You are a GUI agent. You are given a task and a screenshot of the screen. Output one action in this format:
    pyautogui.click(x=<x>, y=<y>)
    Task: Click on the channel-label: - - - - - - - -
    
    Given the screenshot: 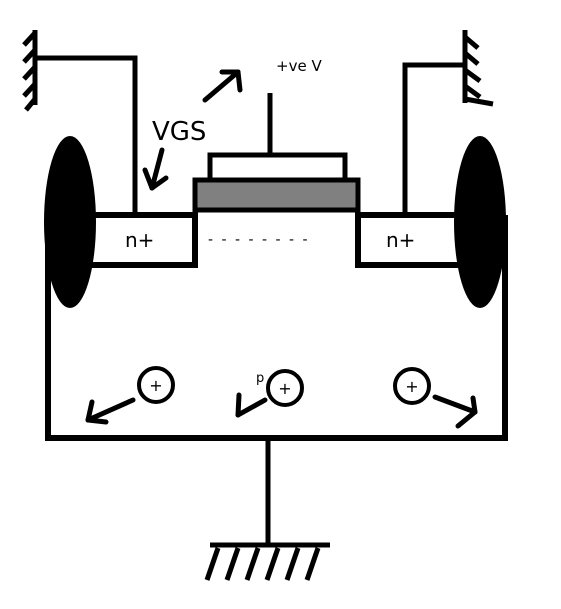 What is the action you would take?
    pyautogui.click(x=259, y=240)
    